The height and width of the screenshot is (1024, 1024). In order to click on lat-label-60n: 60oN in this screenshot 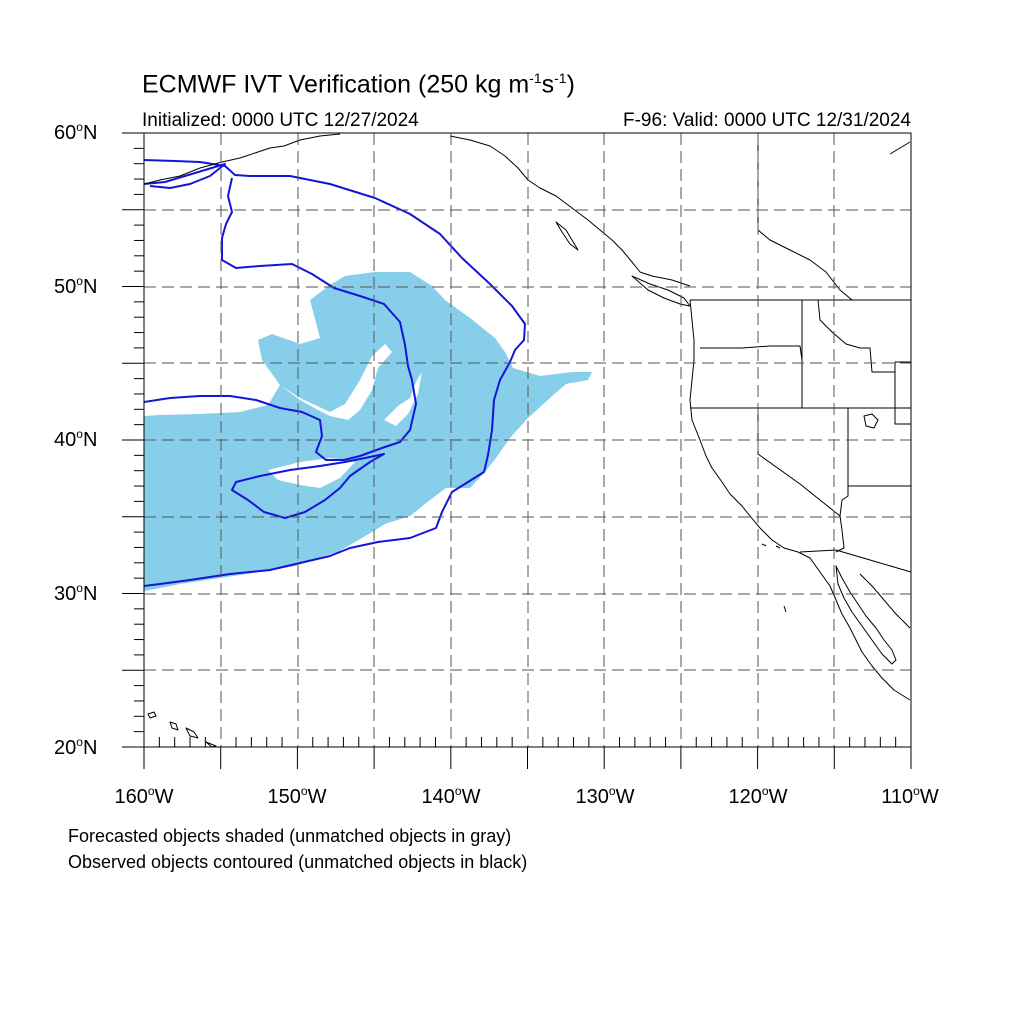, I will do `click(76, 132)`.